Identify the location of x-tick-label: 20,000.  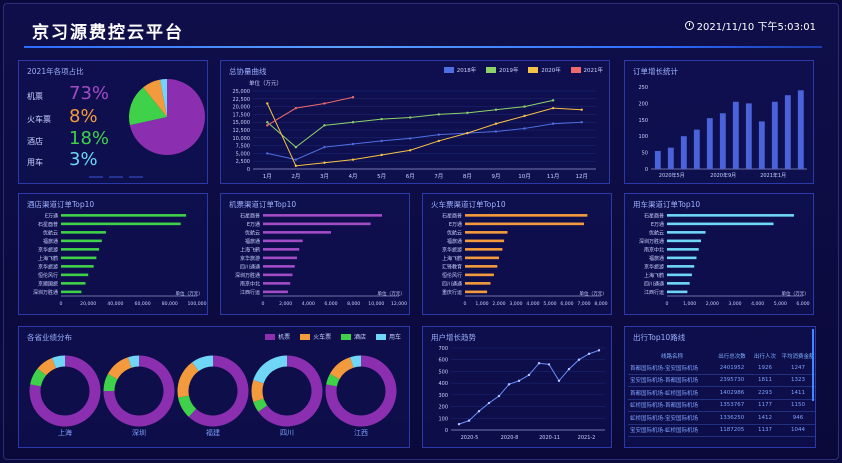
(88, 304).